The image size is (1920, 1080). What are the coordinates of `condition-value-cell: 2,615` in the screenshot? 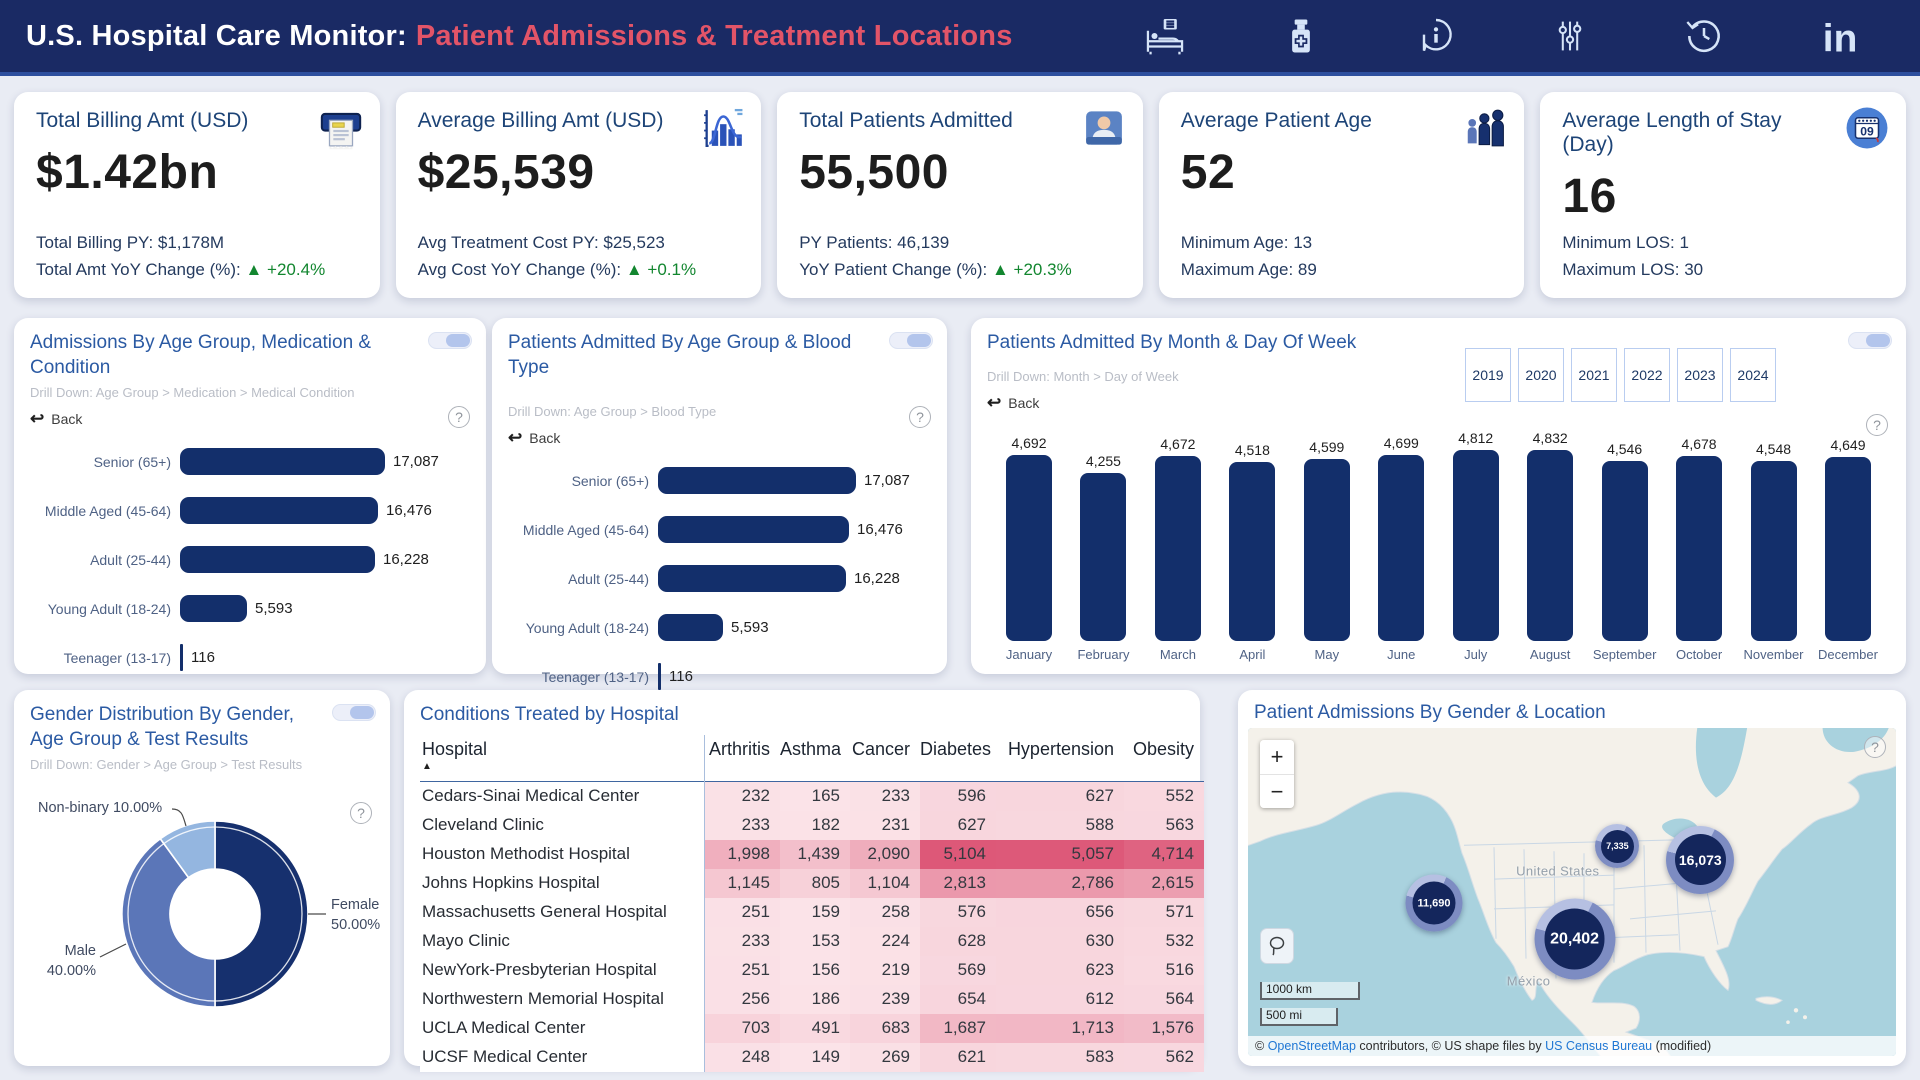 It's located at (1164, 883).